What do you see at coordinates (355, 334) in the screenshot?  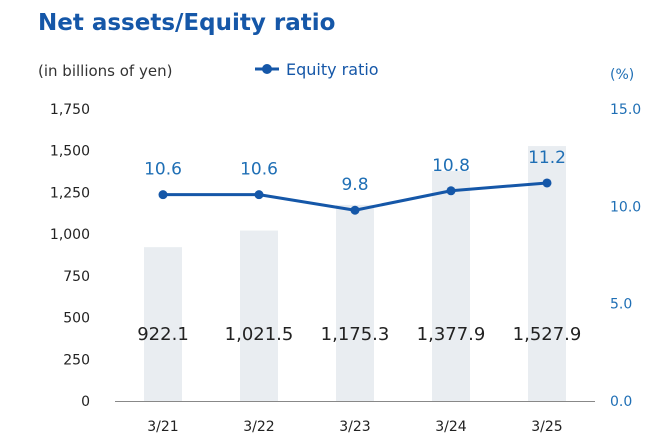 I see `bar-value-label: 1,175.3` at bounding box center [355, 334].